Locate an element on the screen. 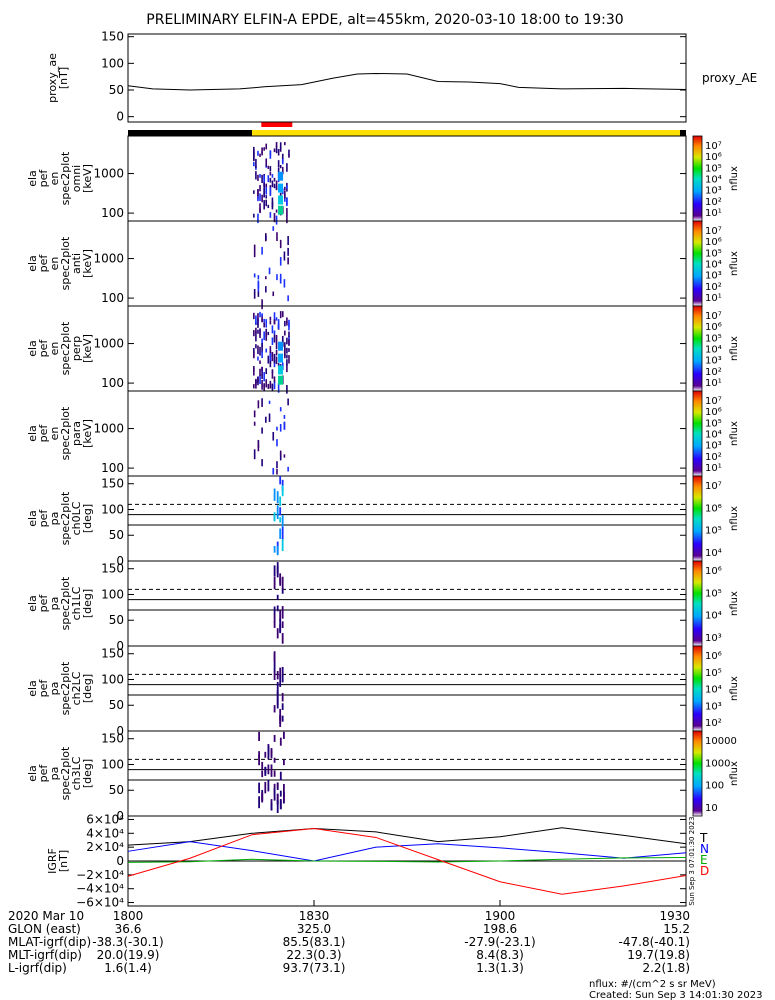 The image size is (775, 1000). panel-en_anti-colorbar-tick-0: 10⁷ is located at coordinates (713, 231).